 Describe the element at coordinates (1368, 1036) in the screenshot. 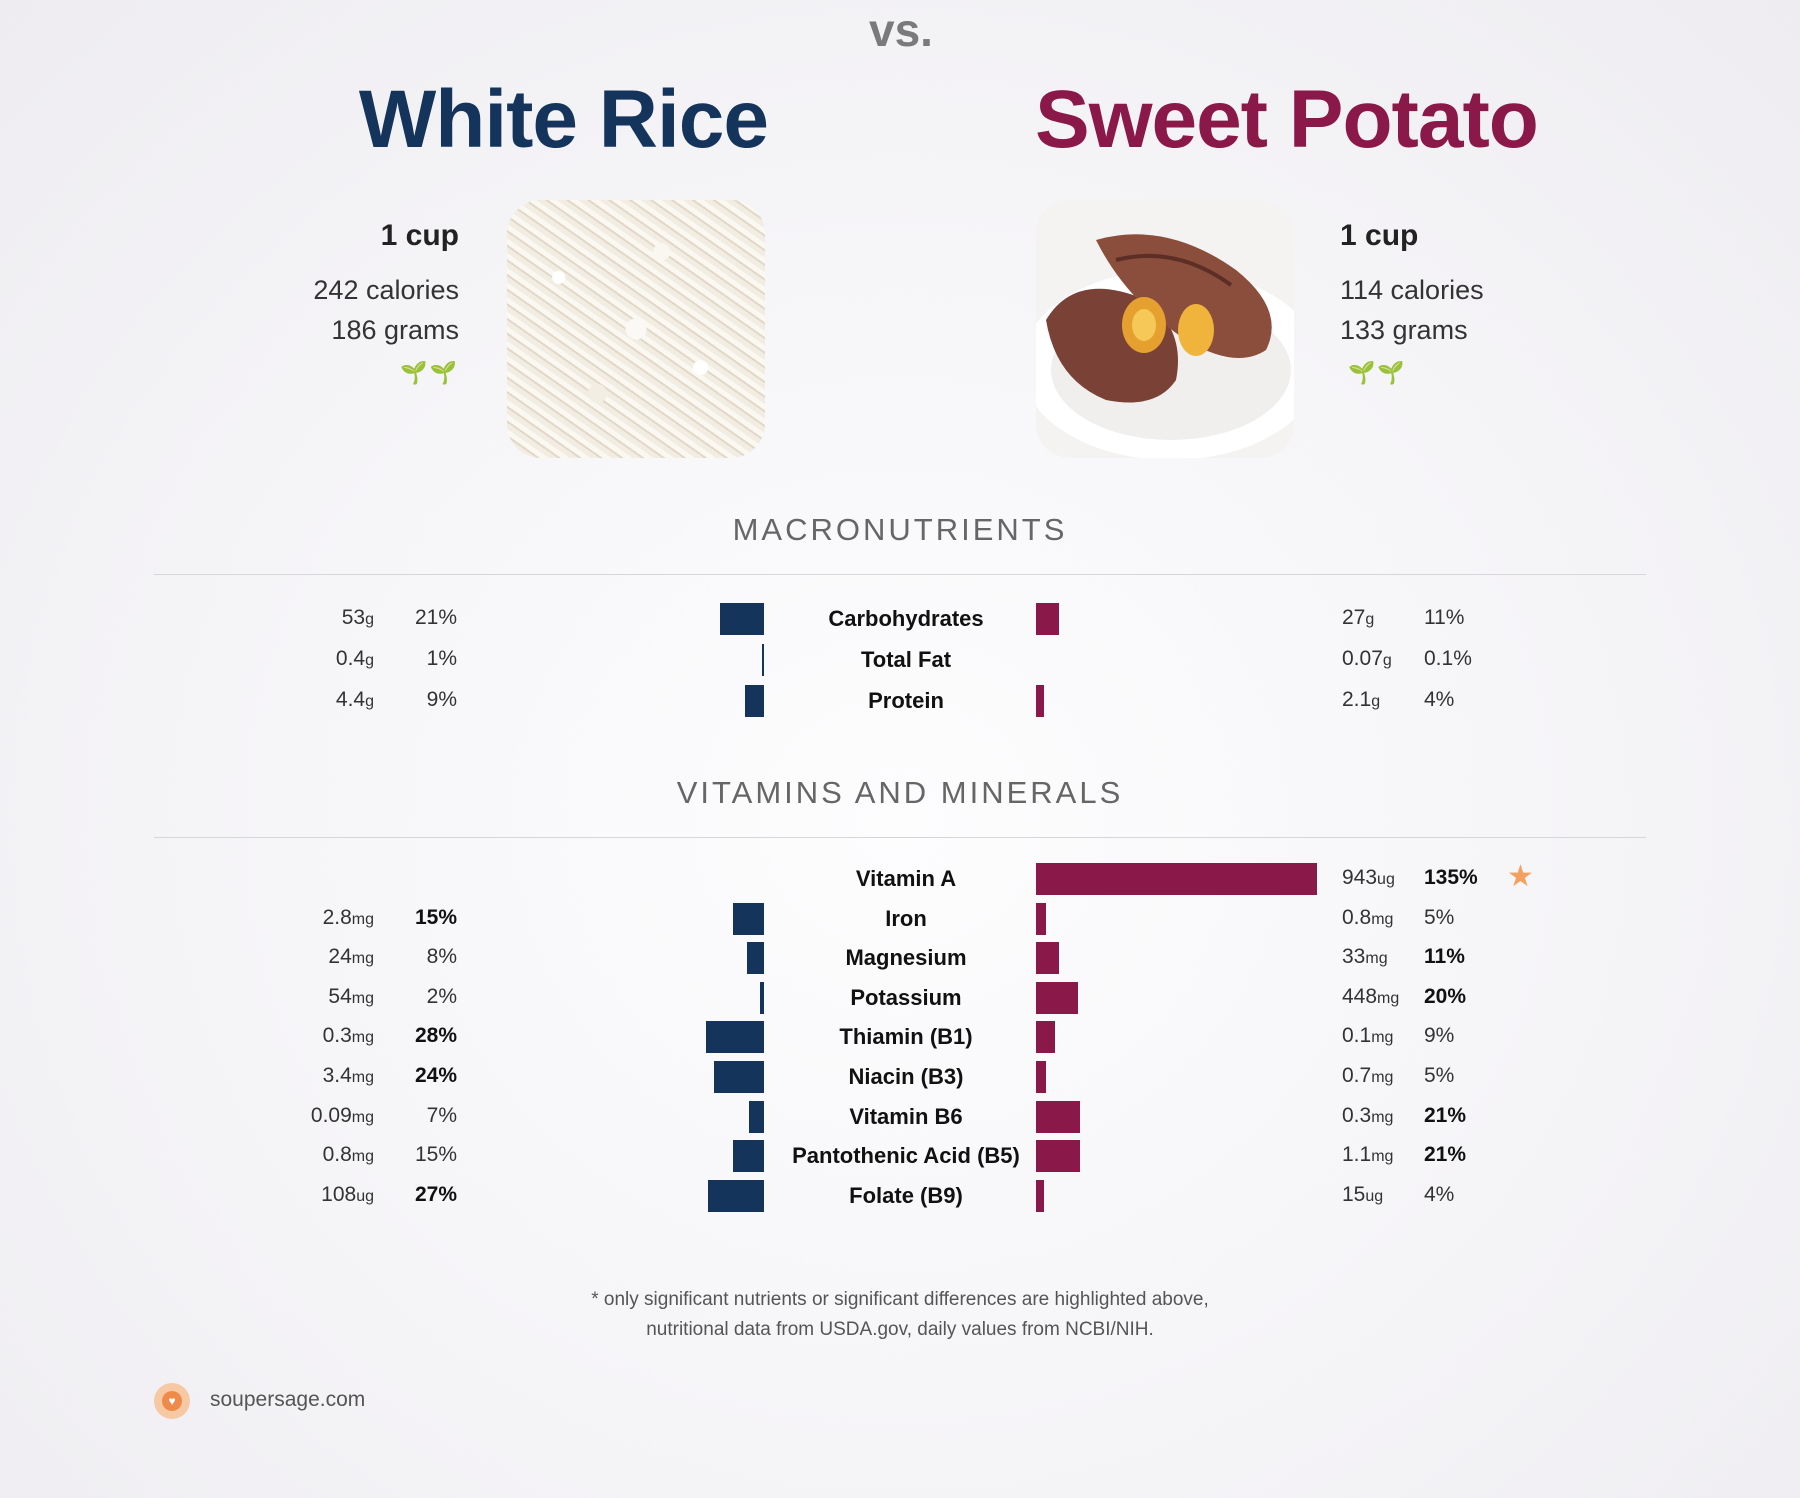

I see `right-amount: 0.1mg` at that location.